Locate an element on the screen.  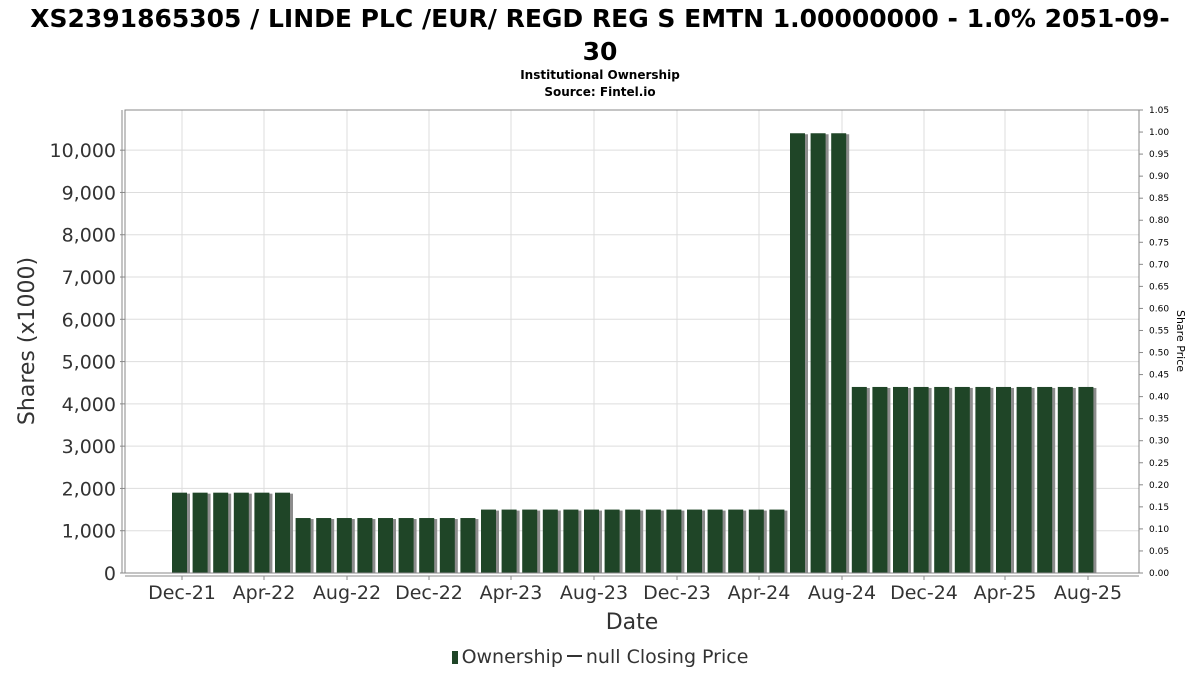
y-tick-label: 3,000 is located at coordinates (89, 447).